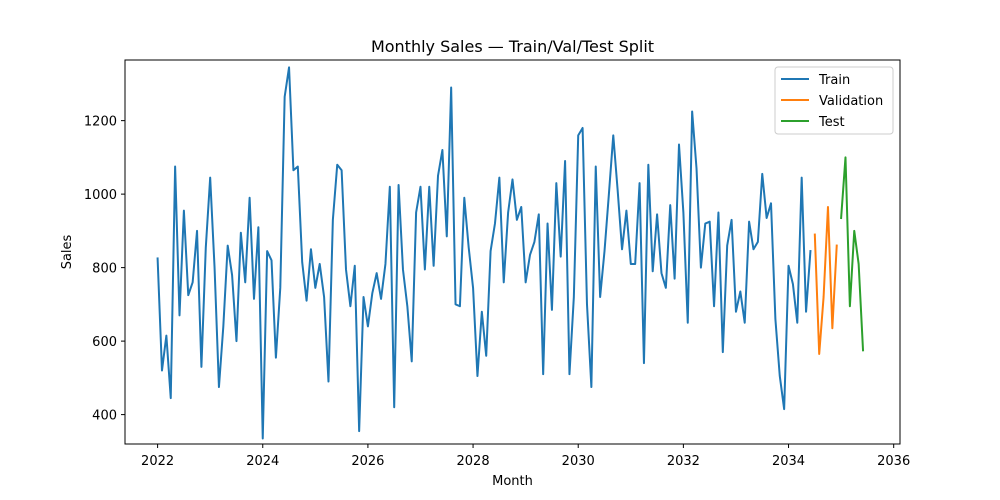  What do you see at coordinates (512, 46) in the screenshot?
I see `chart-title: Monthly Sales — Train/Val/Test Split` at bounding box center [512, 46].